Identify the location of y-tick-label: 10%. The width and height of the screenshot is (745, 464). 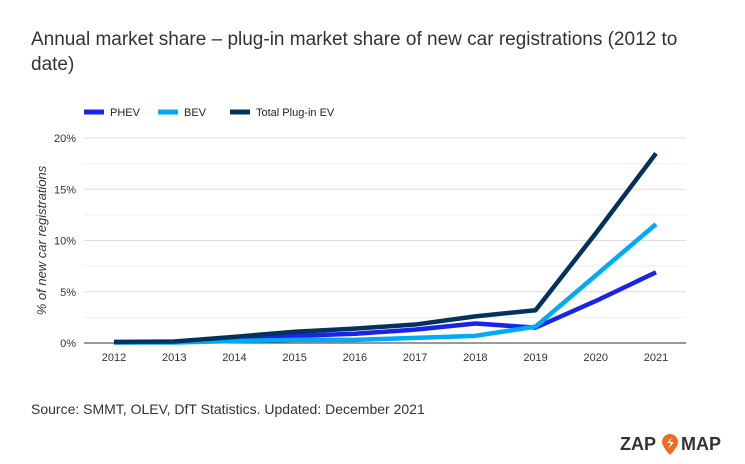
(65, 242).